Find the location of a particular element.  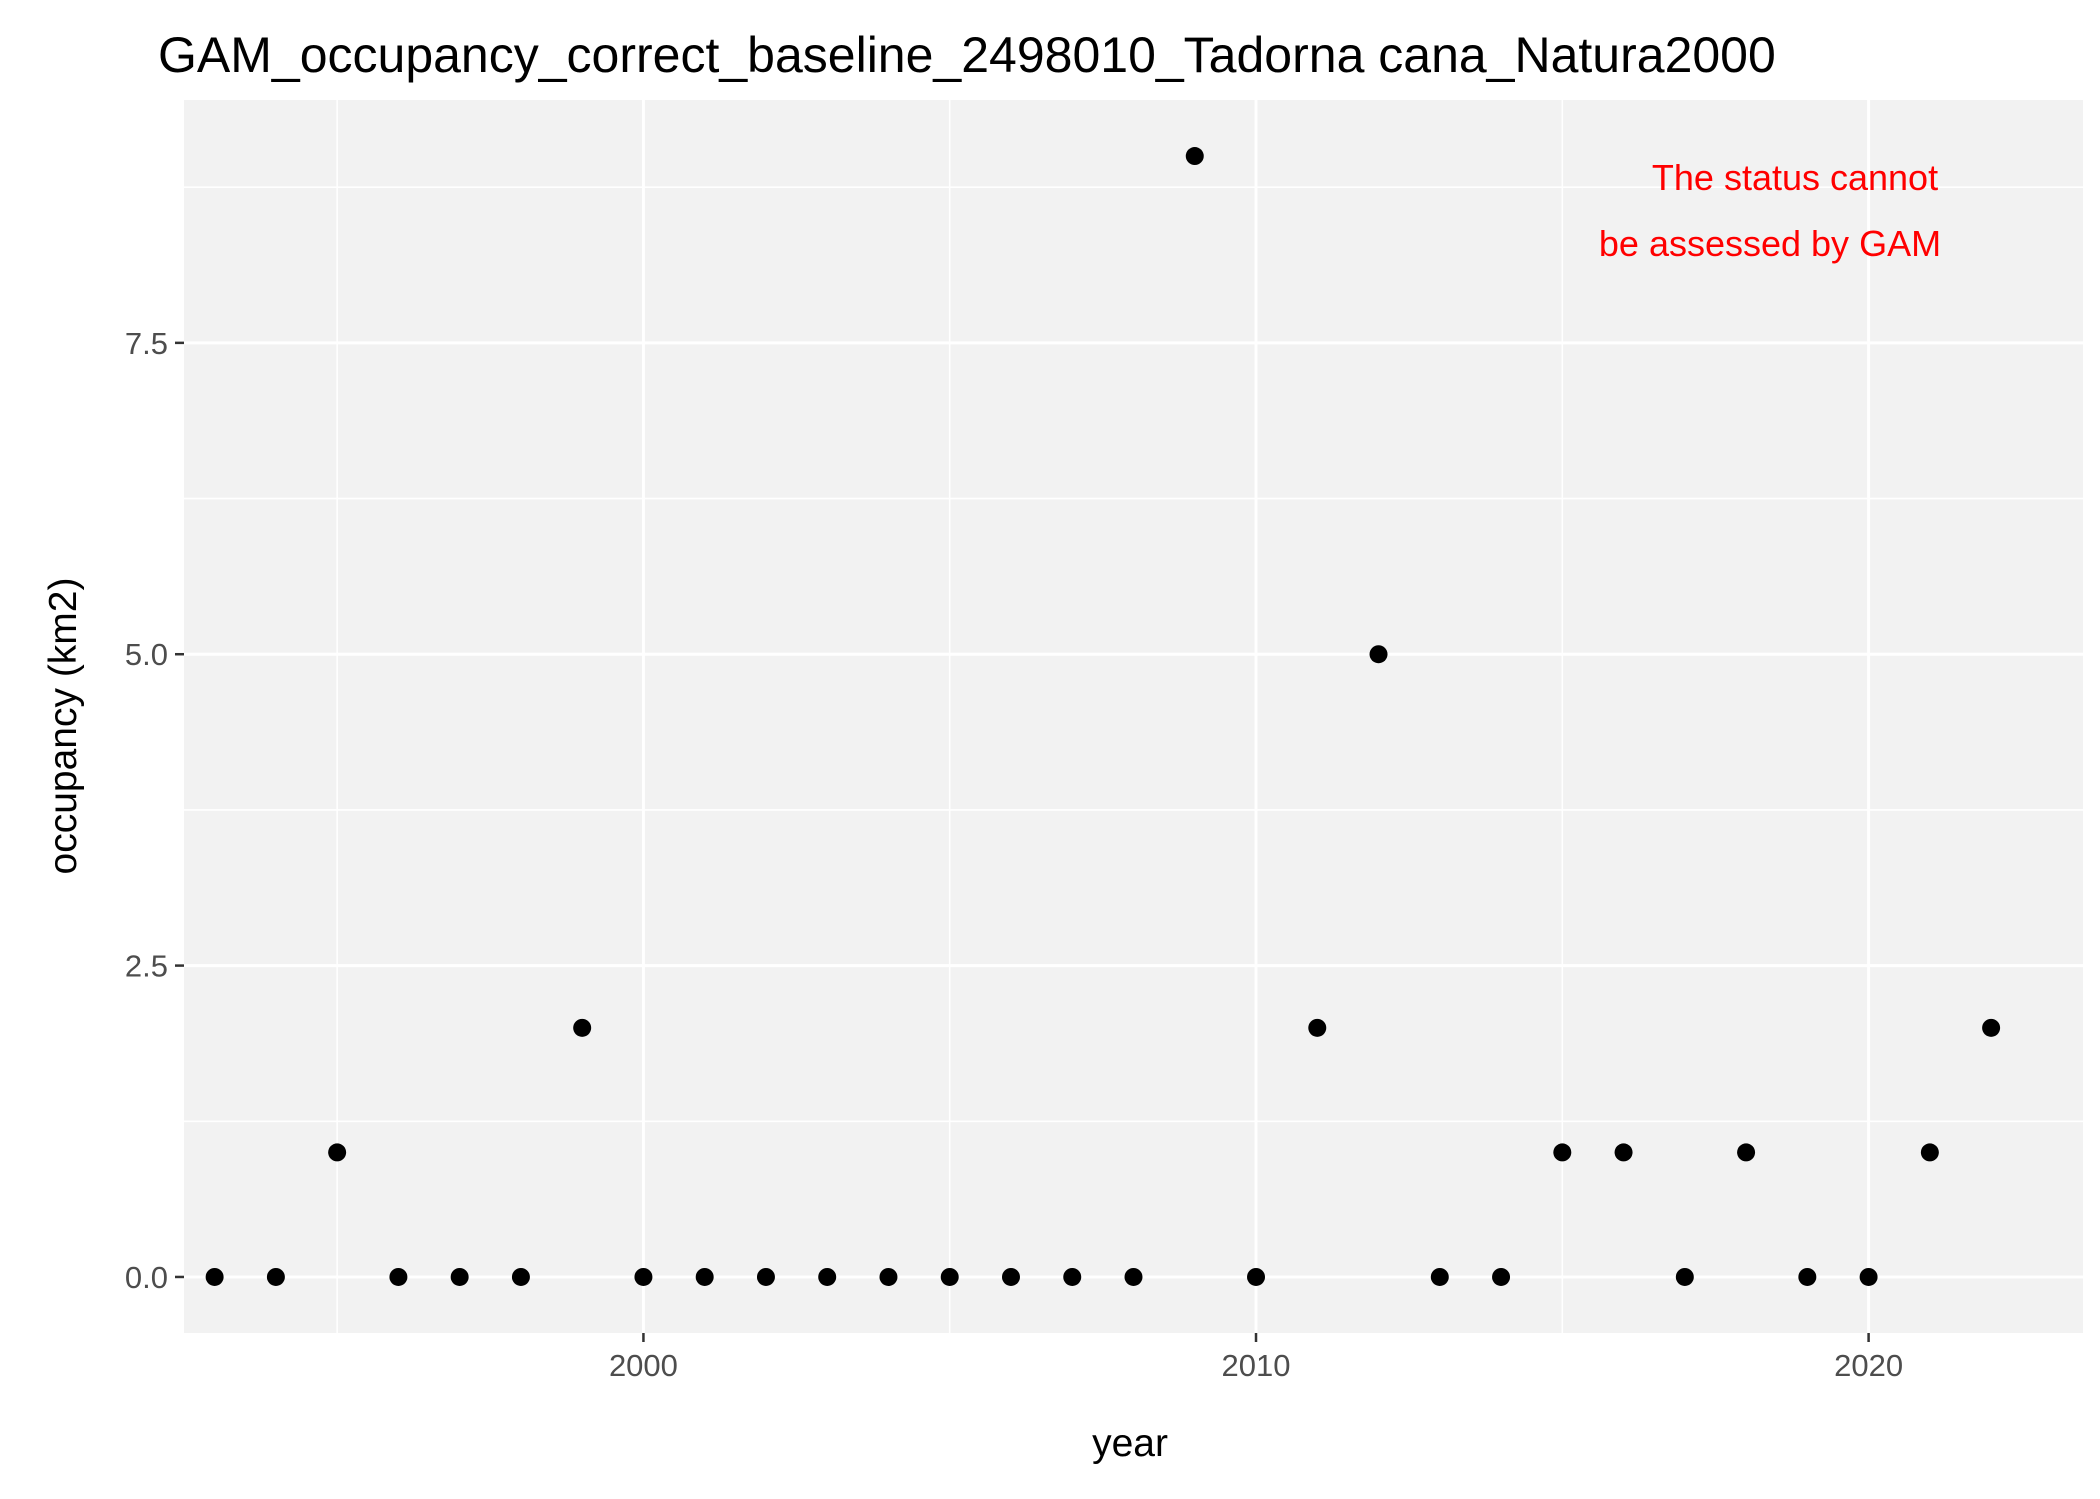

x-tick-label: 2000 is located at coordinates (643, 1365).